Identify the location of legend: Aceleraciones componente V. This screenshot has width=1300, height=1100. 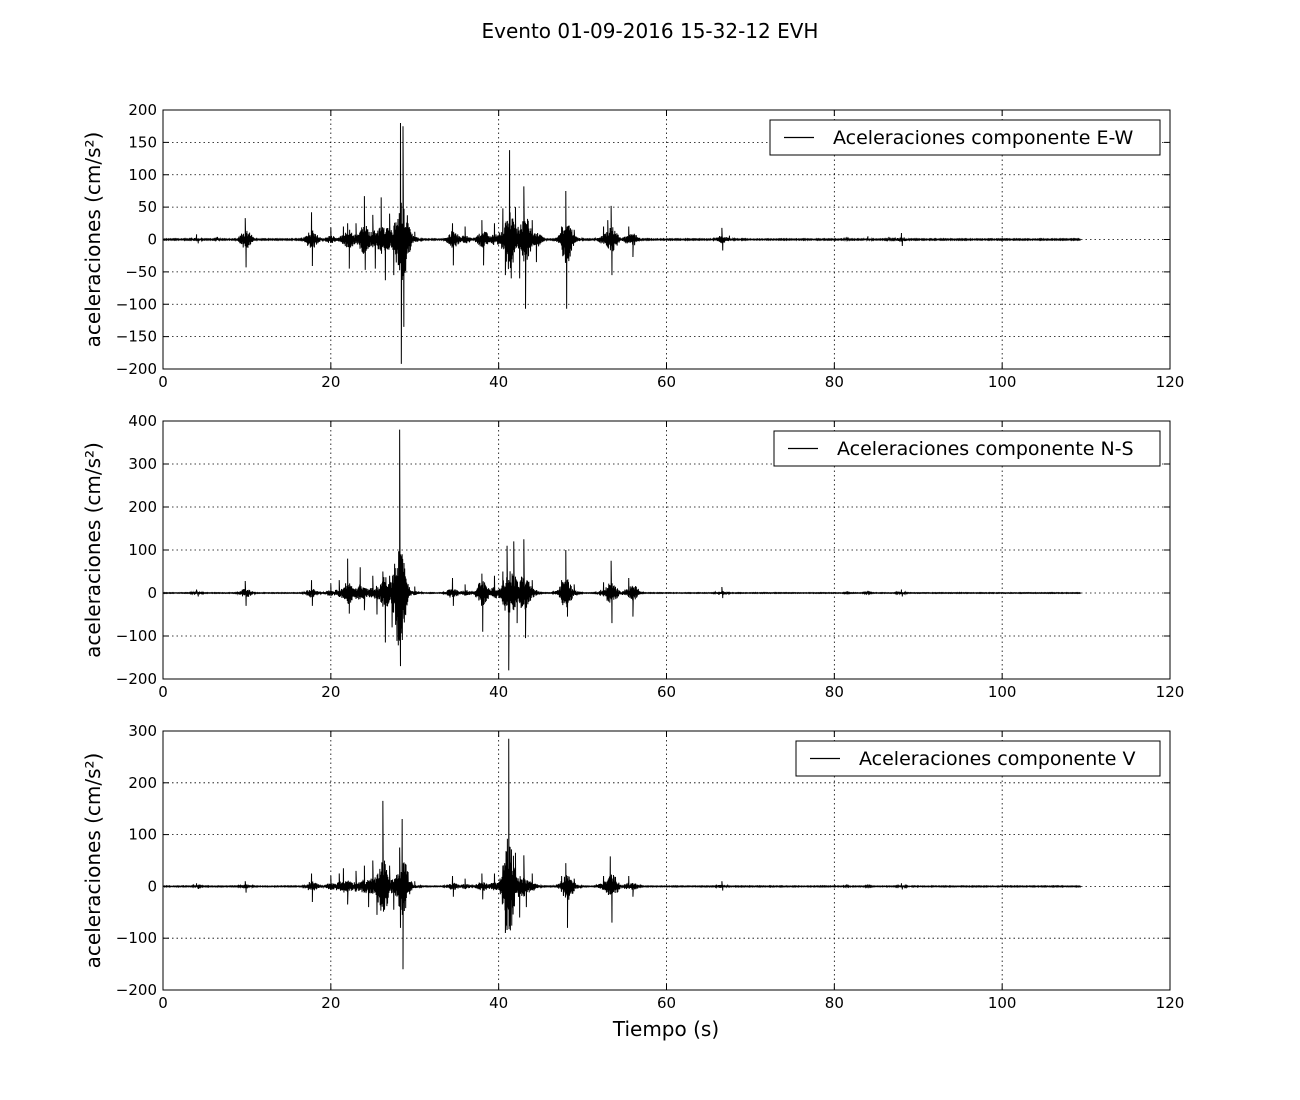
(978, 758).